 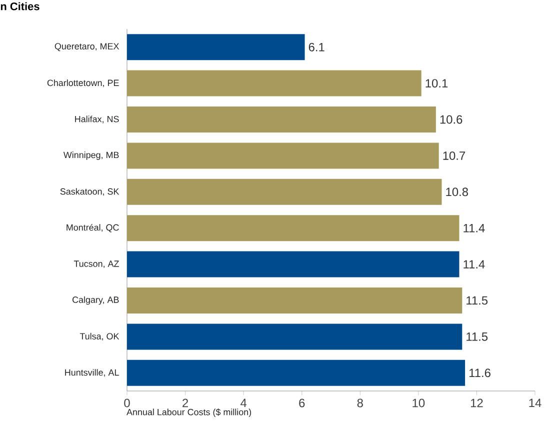 What do you see at coordinates (418, 403) in the screenshot?
I see `x-tick-label: 10` at bounding box center [418, 403].